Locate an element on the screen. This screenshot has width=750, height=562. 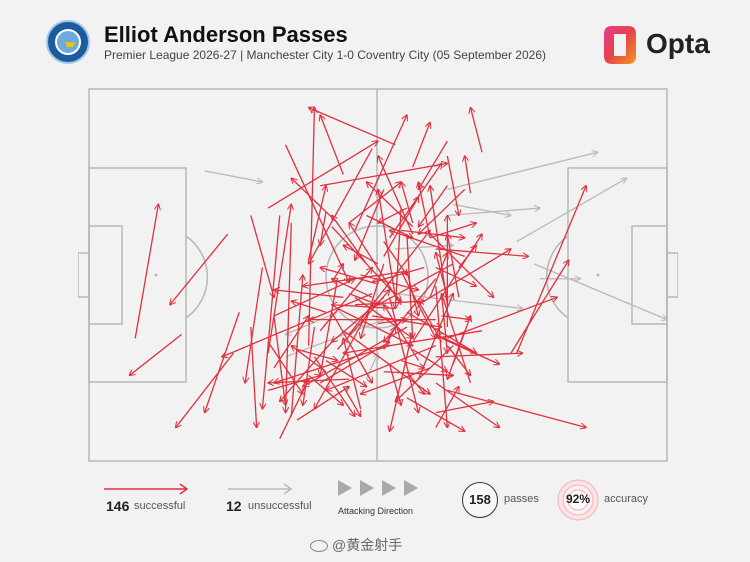
left-six-yard-box is located at coordinates (105, 275).